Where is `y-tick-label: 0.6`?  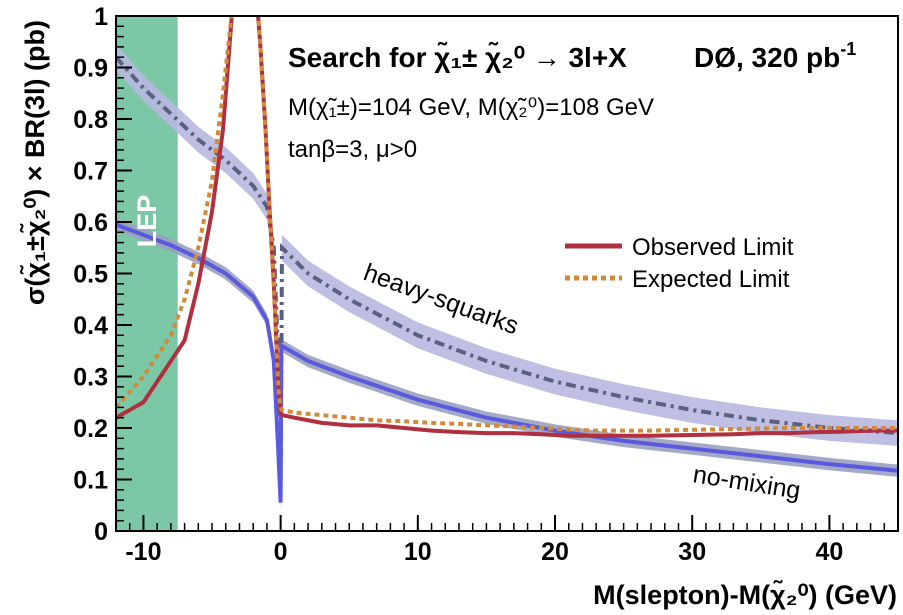
y-tick-label: 0.6 is located at coordinates (90, 223).